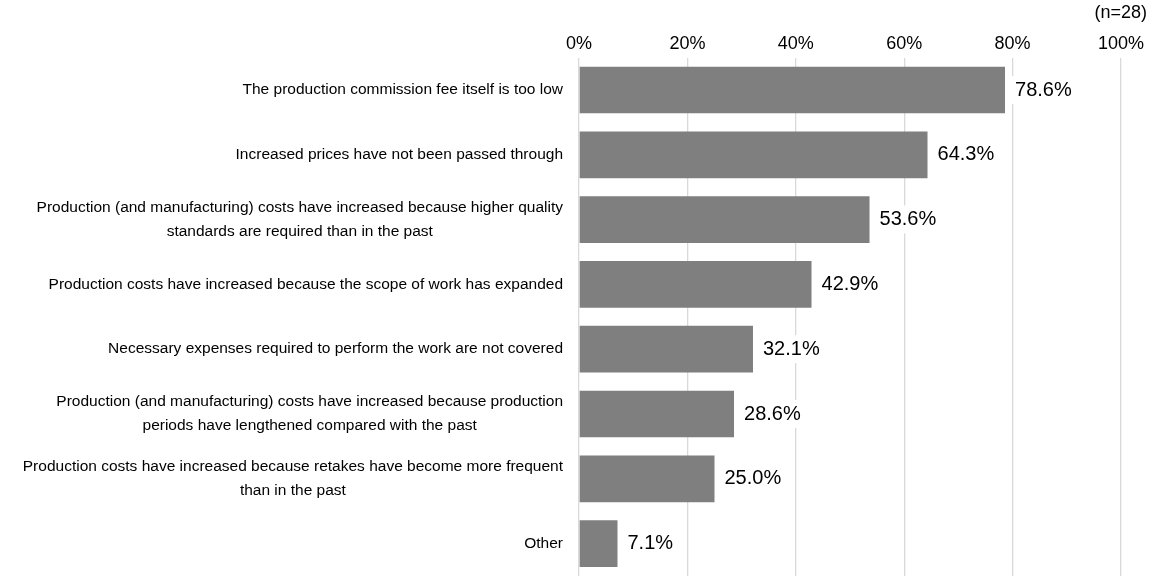  What do you see at coordinates (293, 478) in the screenshot?
I see `y-tick-label: Production costs have increased because retakes have become more frequent than in the past` at bounding box center [293, 478].